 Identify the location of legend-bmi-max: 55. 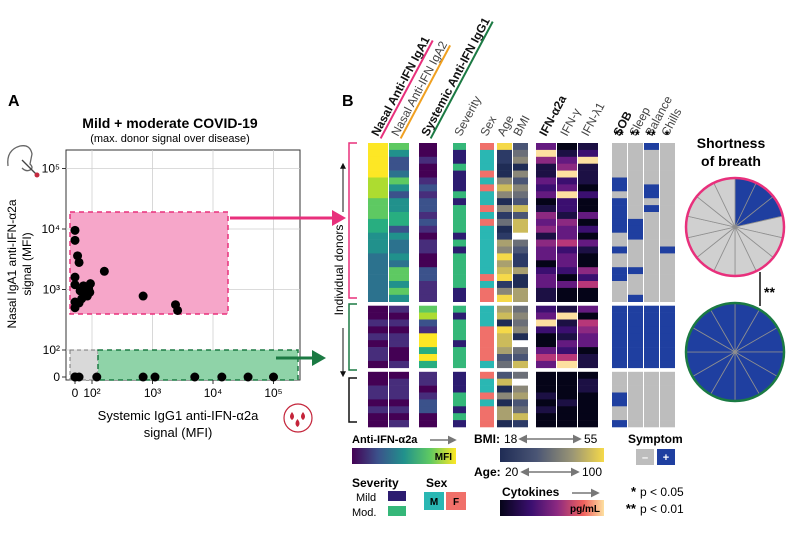
(591, 439).